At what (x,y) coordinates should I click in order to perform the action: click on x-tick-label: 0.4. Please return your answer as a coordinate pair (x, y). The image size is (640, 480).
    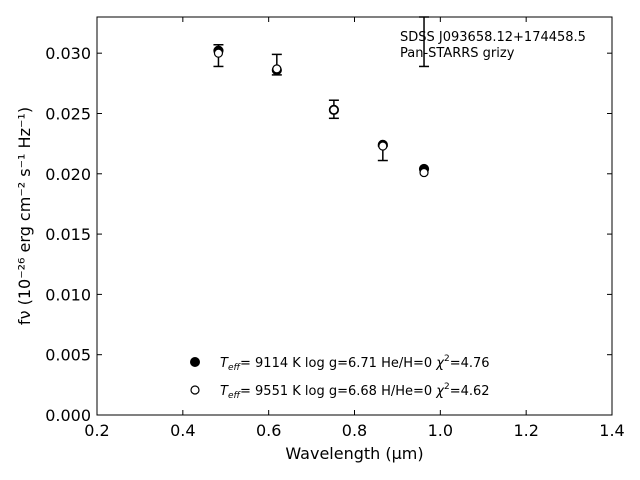
    Looking at the image, I should click on (182, 430).